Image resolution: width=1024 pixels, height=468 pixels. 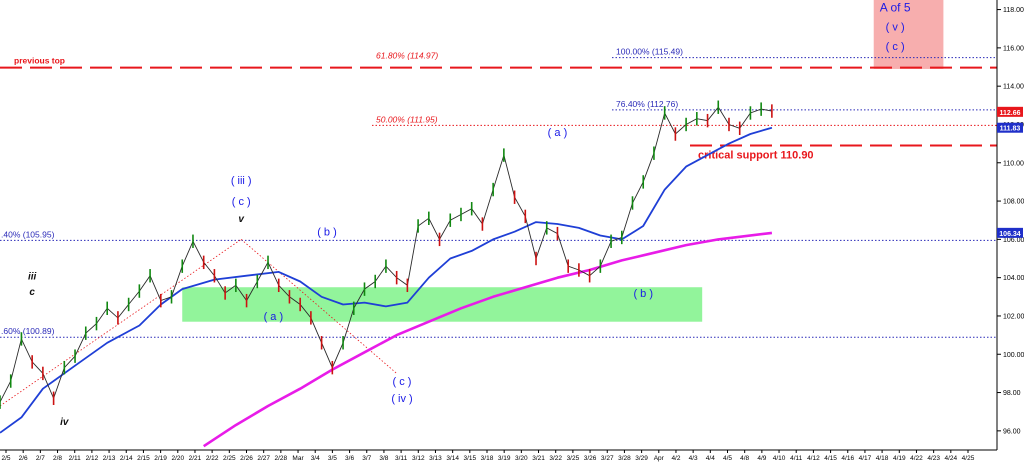 What do you see at coordinates (435, 458) in the screenshot?
I see `x-tick-label-25: 3/13` at bounding box center [435, 458].